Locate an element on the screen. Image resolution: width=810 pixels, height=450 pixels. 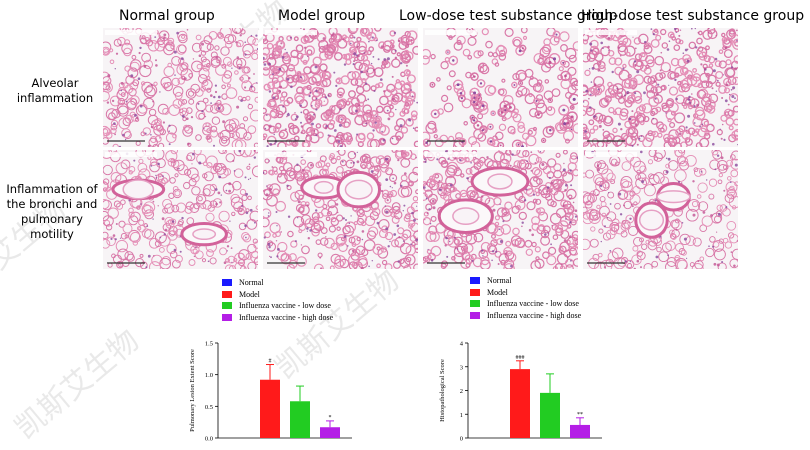
row-label-bronchi-line3: pulmonary is located at coordinates (52, 219).